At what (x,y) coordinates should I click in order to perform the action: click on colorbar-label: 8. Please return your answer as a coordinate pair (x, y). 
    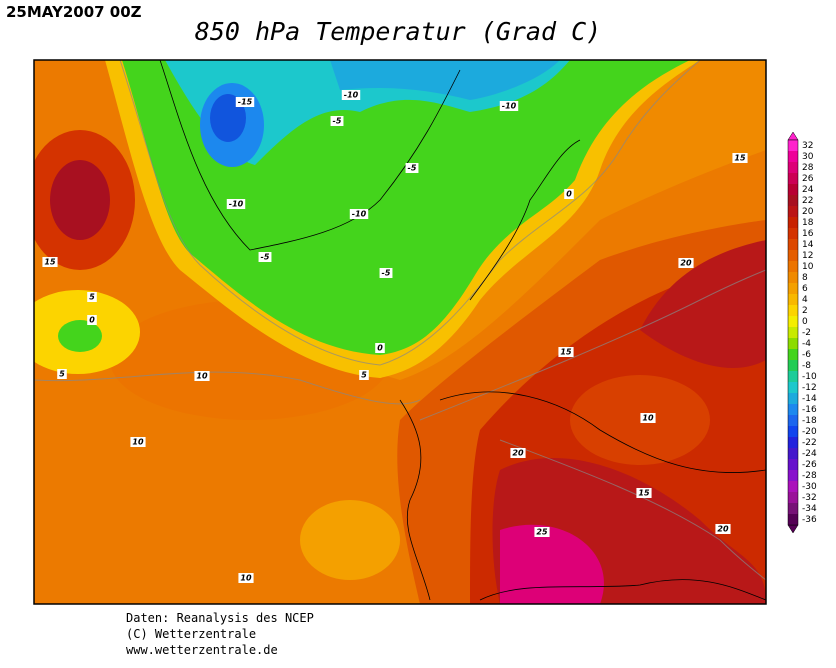
    Looking at the image, I should click on (805, 278).